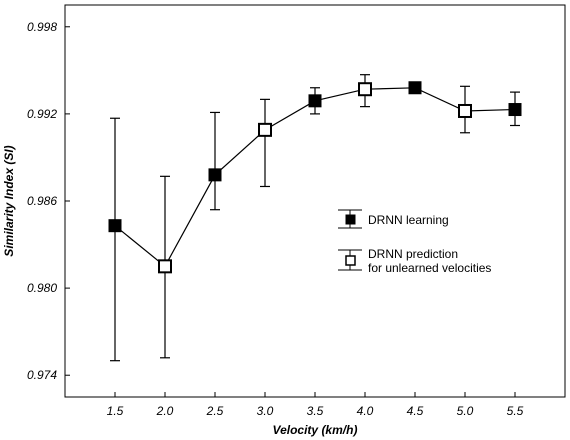 This screenshot has width=570, height=440. I want to click on x-tick-label: 4.0, so click(365, 411).